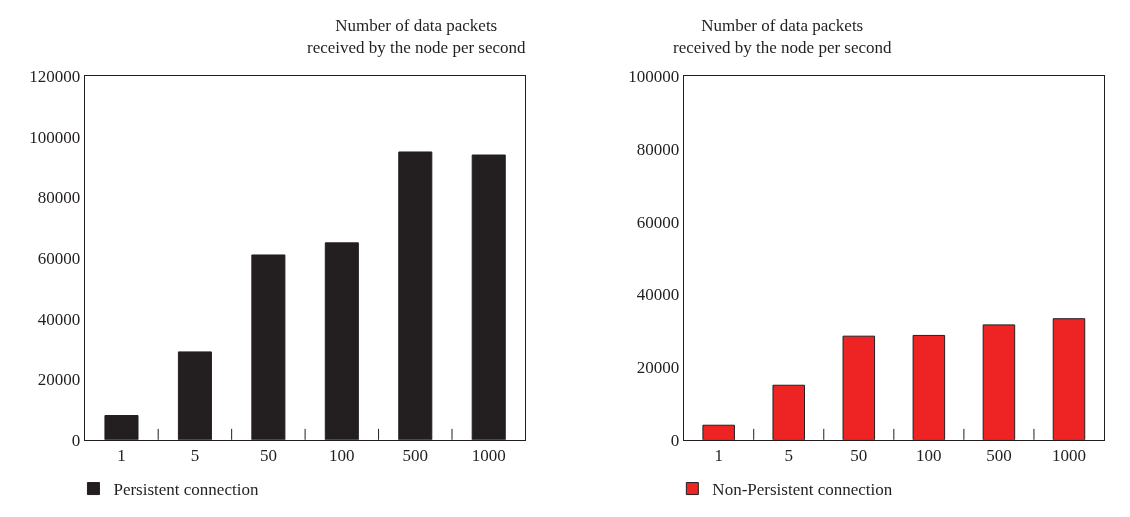 The image size is (1130, 517). Describe the element at coordinates (802, 490) in the screenshot. I see `legend-label: Non-Persistent connection` at that location.